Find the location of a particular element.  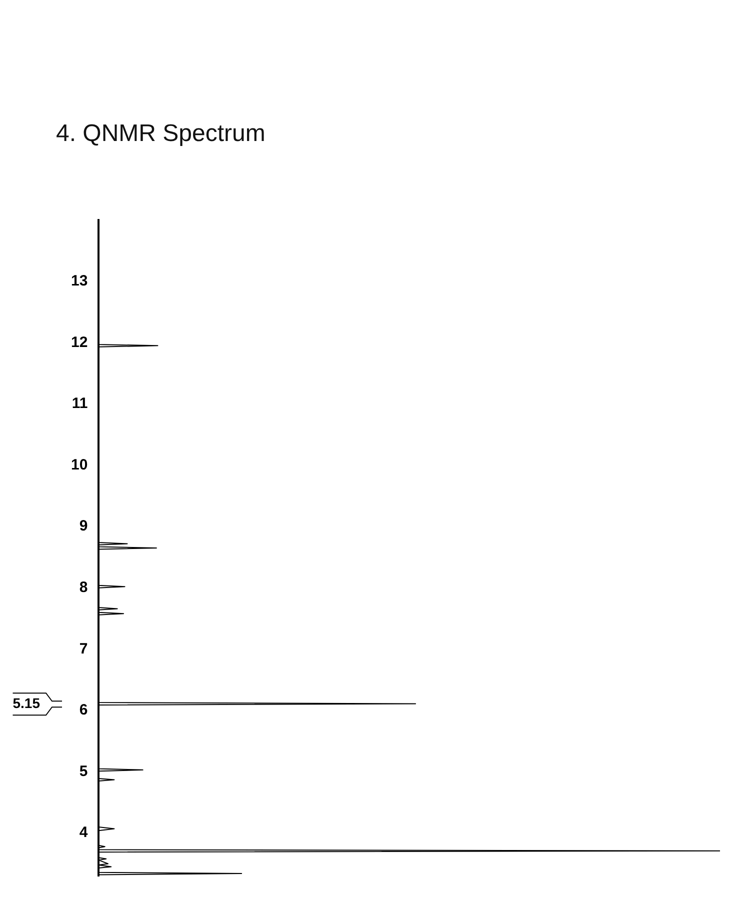

text: 5.15 is located at coordinates (26, 702).